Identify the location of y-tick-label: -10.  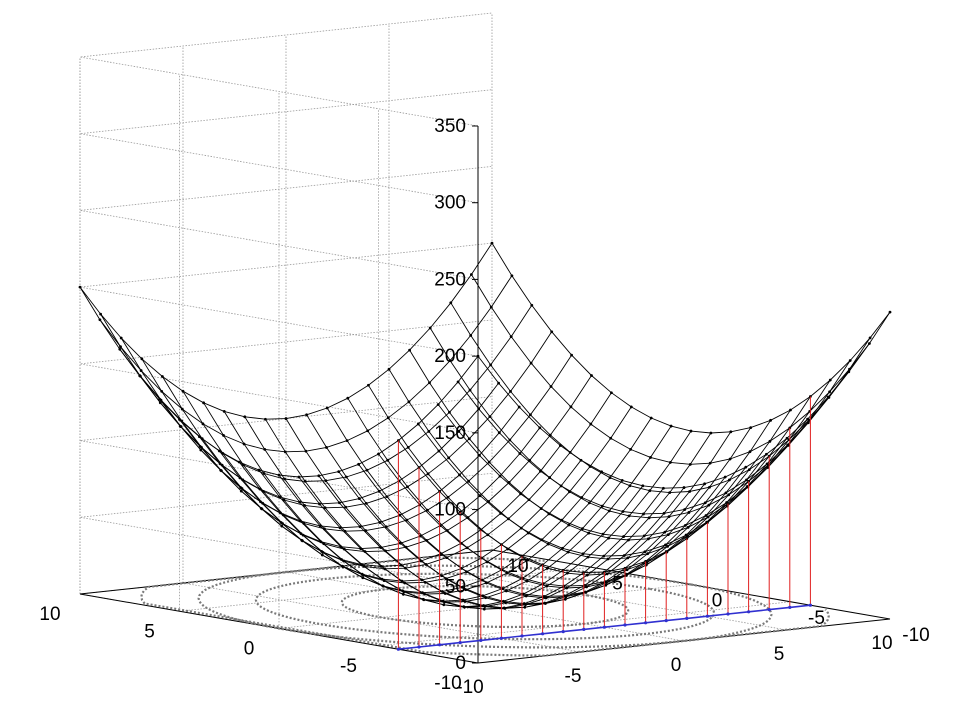
(915, 635).